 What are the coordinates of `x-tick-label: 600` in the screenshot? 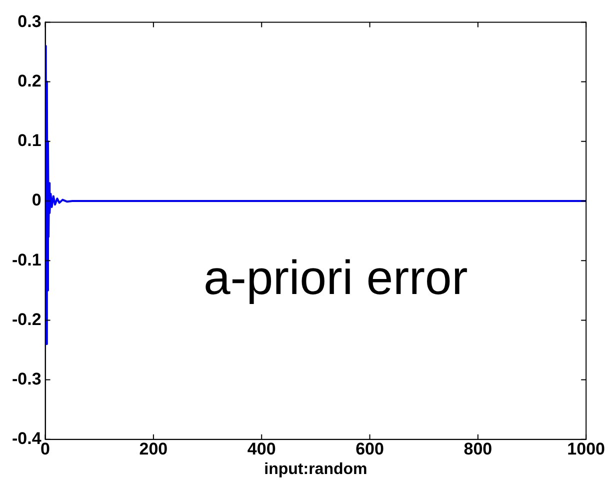 It's located at (370, 448).